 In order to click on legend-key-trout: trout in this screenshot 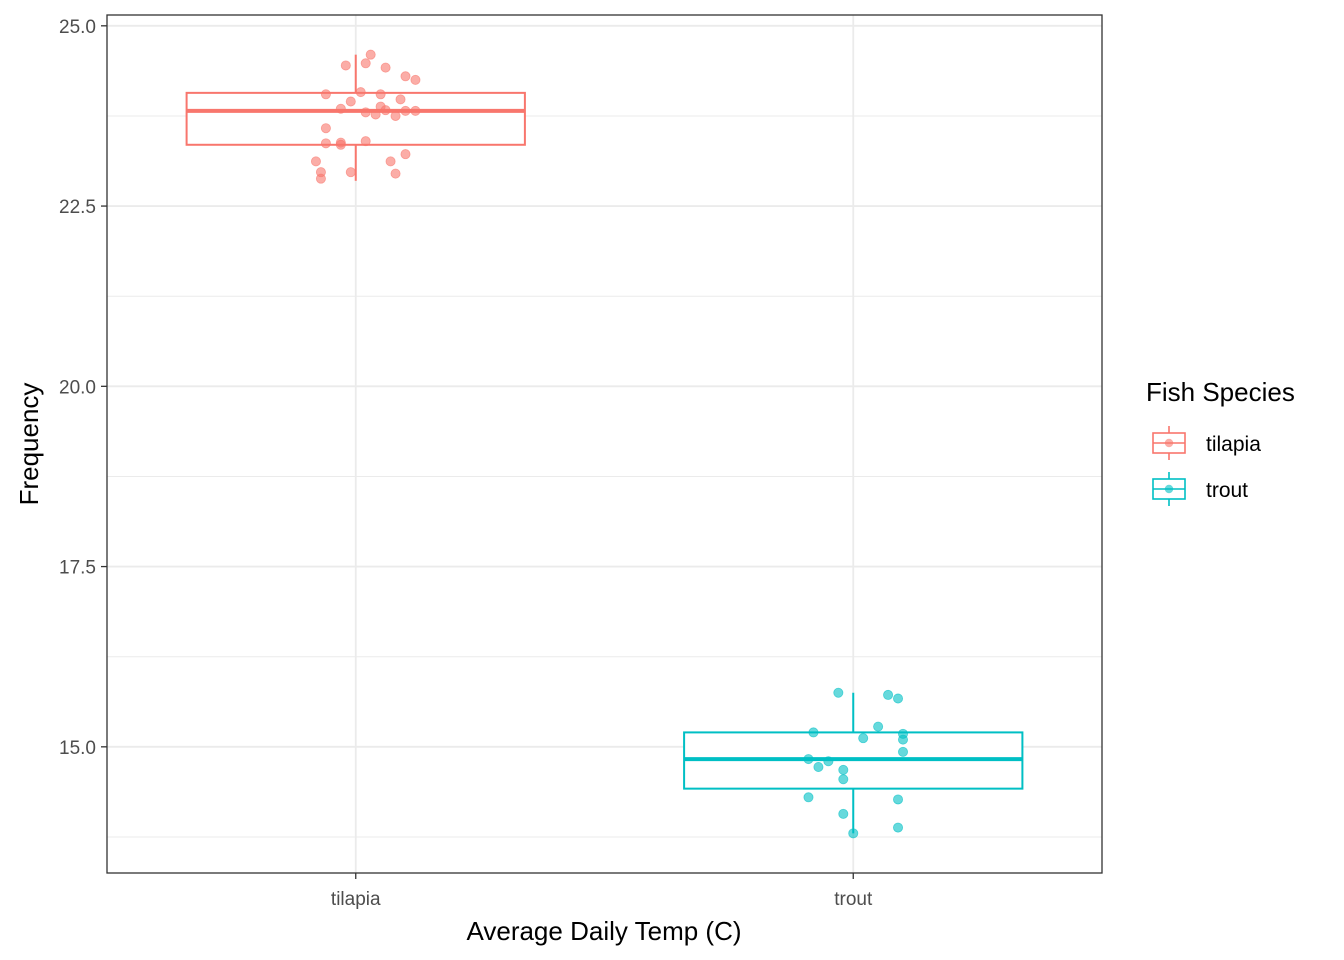, I will do `click(1200, 489)`.